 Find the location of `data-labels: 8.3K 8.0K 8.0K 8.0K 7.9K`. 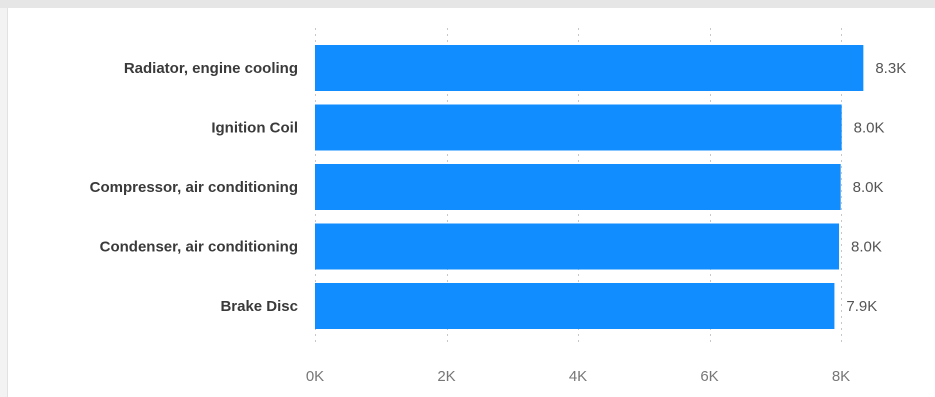

data-labels: 8.3K 8.0K 8.0K 8.0K 7.9K is located at coordinates (876, 187).